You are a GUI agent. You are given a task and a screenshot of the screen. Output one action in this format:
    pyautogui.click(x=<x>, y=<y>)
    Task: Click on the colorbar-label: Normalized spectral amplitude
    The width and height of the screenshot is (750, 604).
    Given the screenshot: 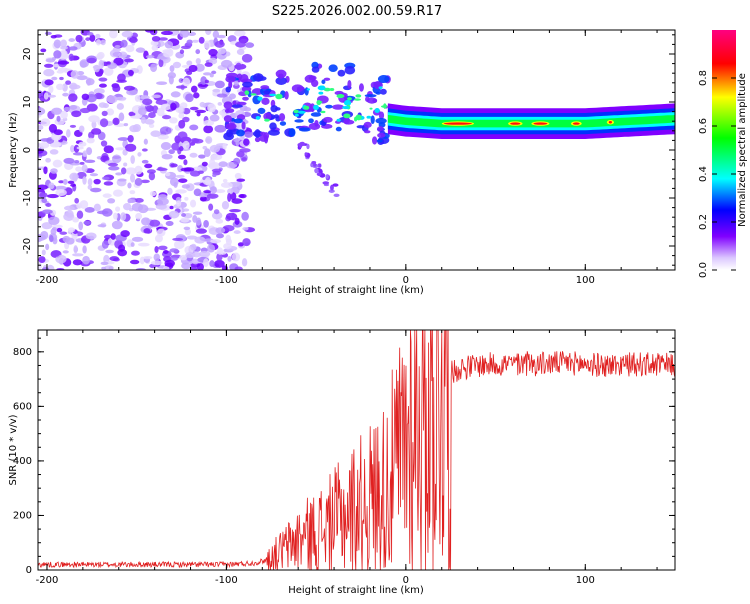 What is the action you would take?
    pyautogui.click(x=742, y=150)
    